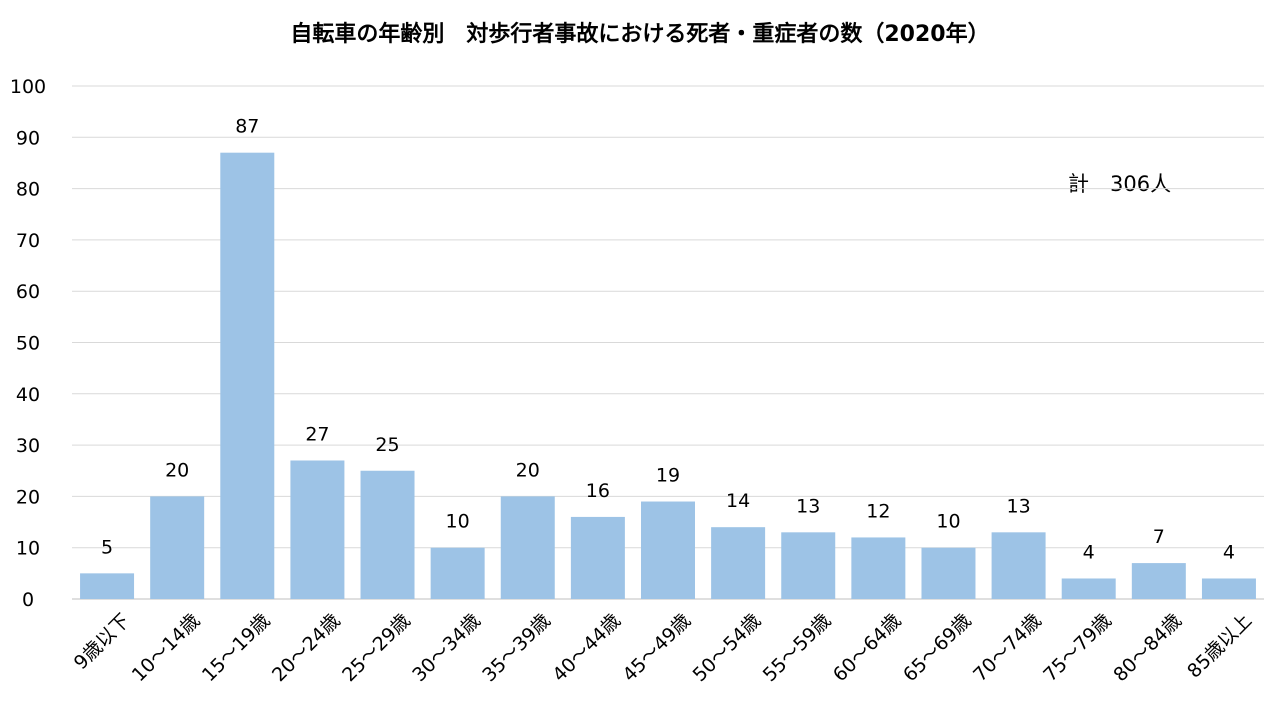 This screenshot has height=720, width=1280. What do you see at coordinates (306, 648) in the screenshot?
I see `category-label: 20～24歳` at bounding box center [306, 648].